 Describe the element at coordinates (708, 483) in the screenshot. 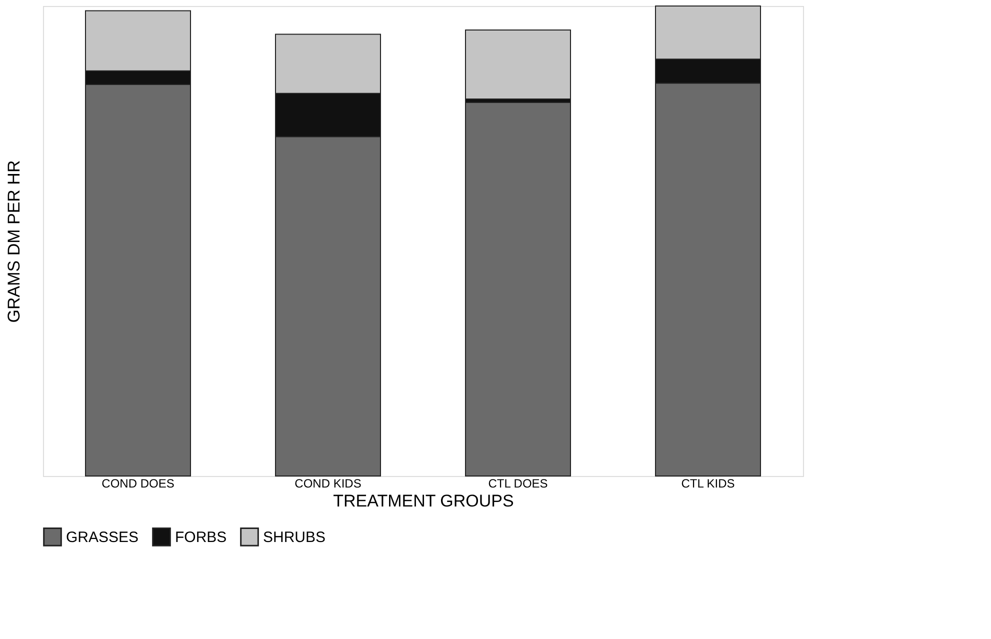

I see `x-tick-label: CTL KIDS` at that location.